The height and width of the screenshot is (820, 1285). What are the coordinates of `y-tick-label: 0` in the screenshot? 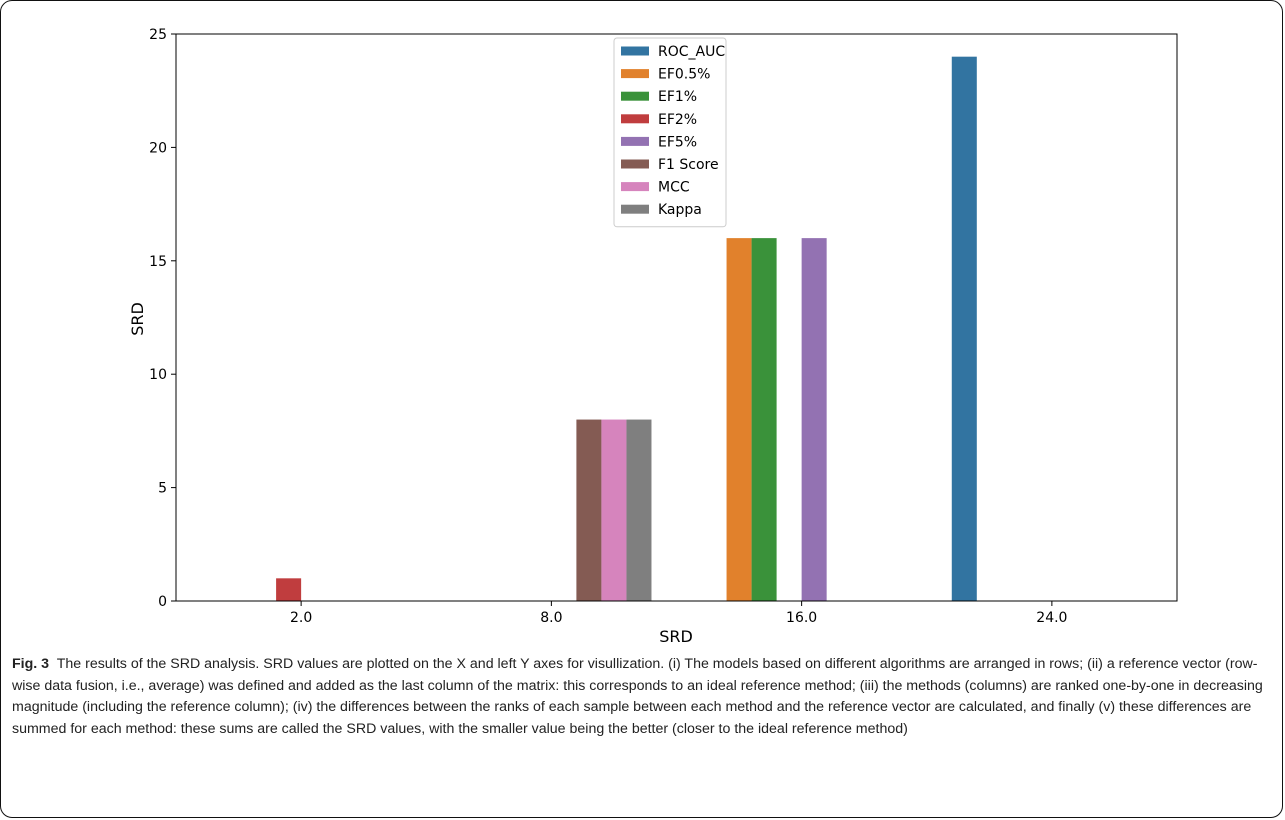 It's located at (162, 602).